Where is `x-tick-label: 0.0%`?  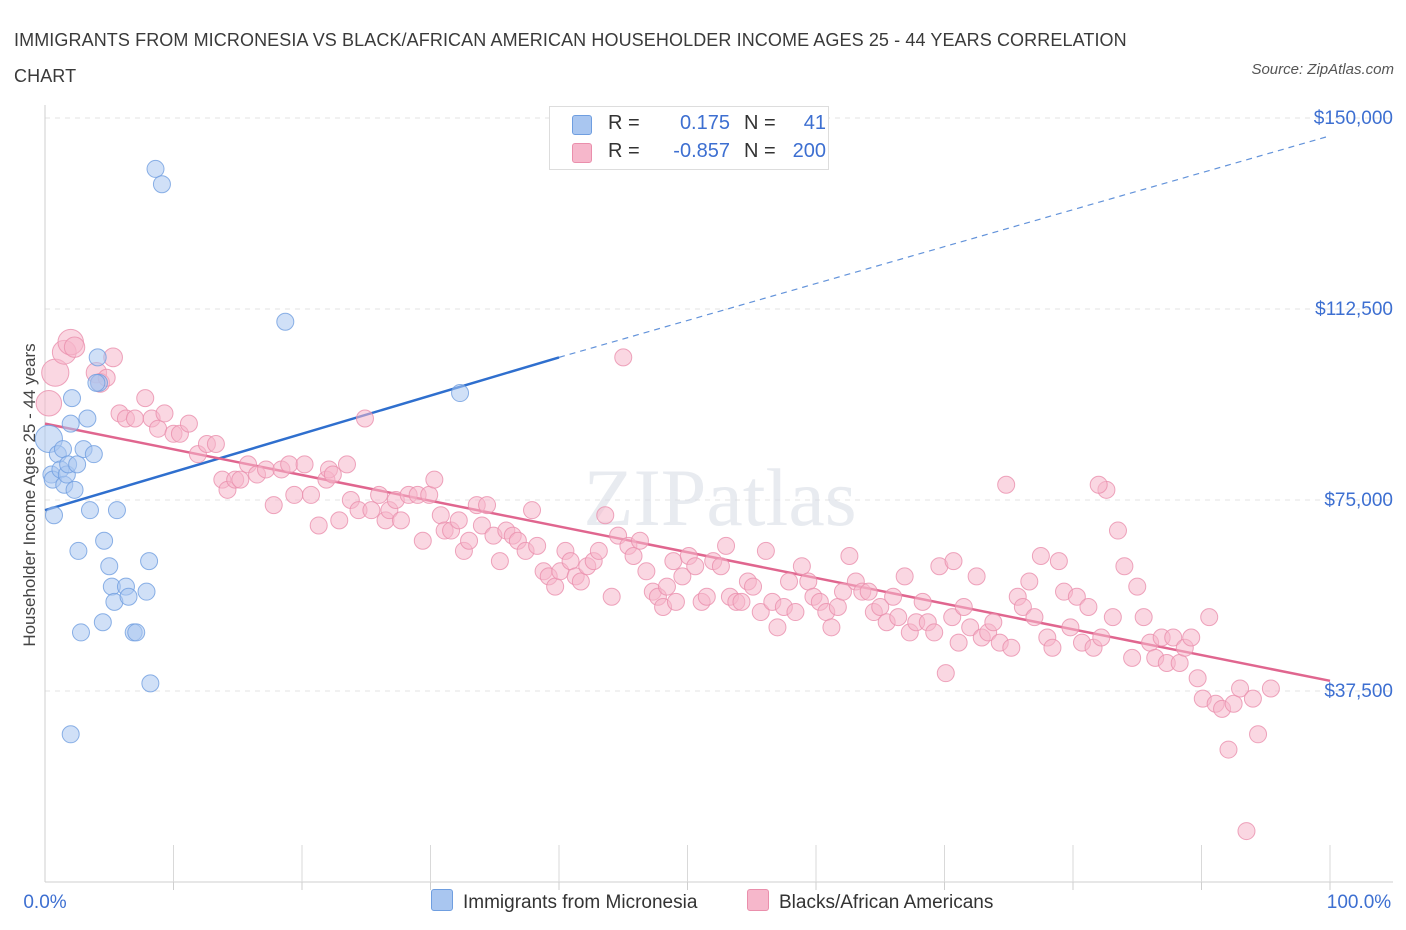
x-tick-label: 0.0% is located at coordinates (44, 902).